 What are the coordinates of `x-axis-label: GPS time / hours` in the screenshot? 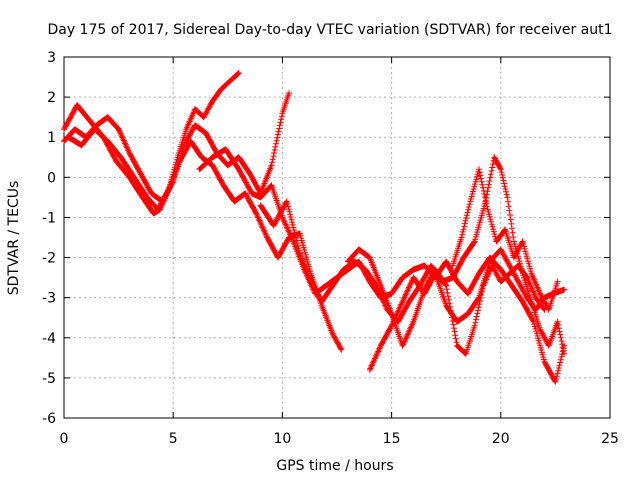 It's located at (334, 466).